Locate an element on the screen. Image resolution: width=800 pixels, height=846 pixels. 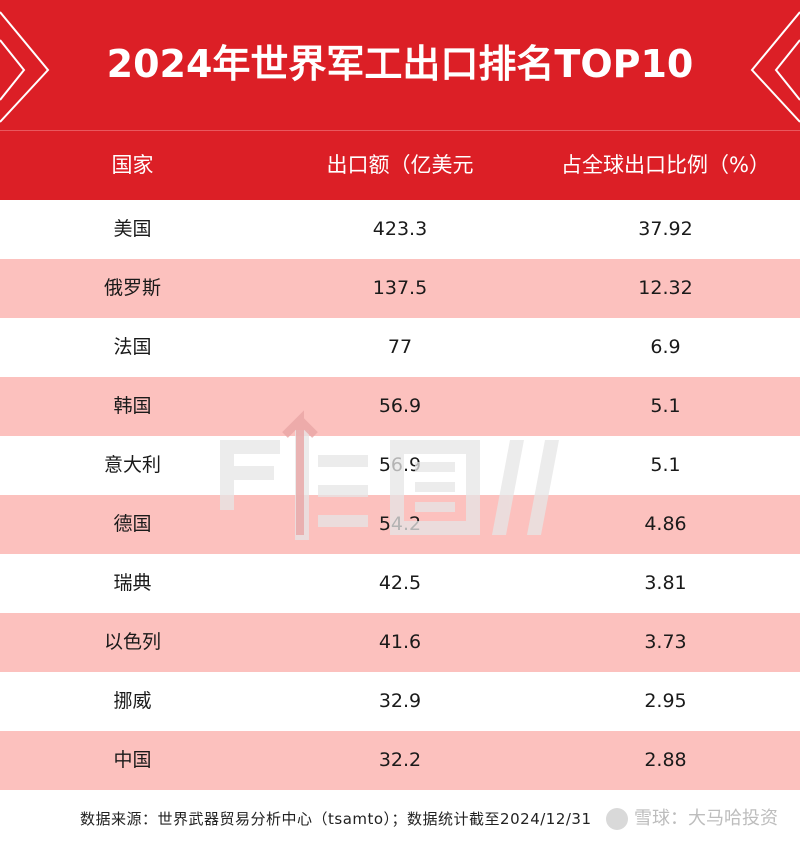
export-cell: 41.6 is located at coordinates (400, 642).